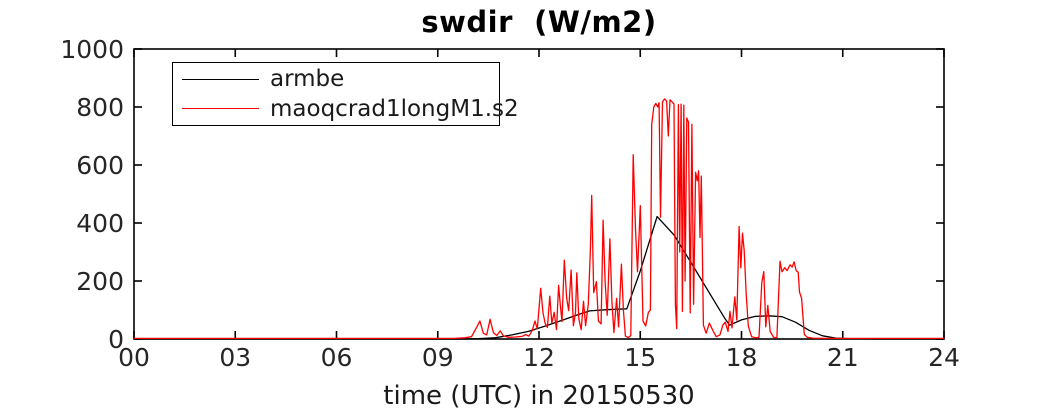 This screenshot has width=1042, height=417. What do you see at coordinates (134, 357) in the screenshot?
I see `x-tick-label: 00` at bounding box center [134, 357].